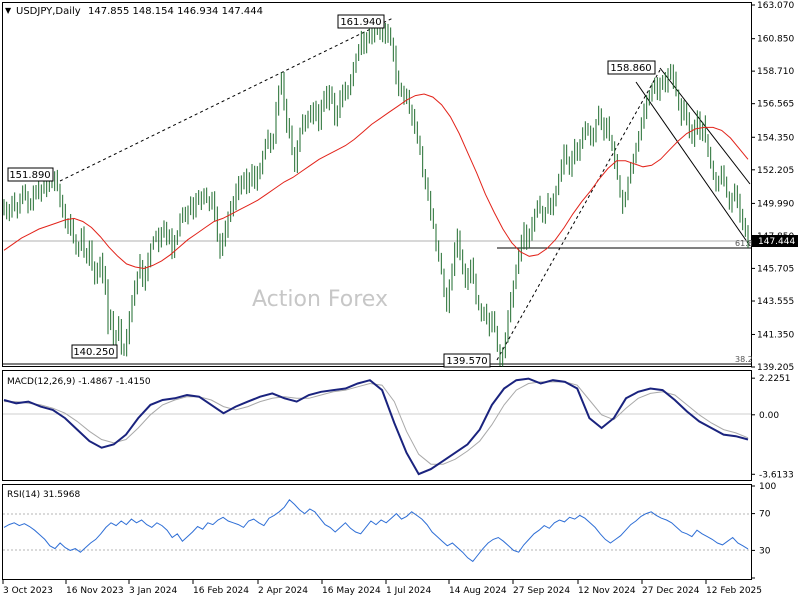 This screenshot has width=800, height=600. What do you see at coordinates (607, 591) in the screenshot?
I see `x-tick-label: 12 Nov 2024` at bounding box center [607, 591].